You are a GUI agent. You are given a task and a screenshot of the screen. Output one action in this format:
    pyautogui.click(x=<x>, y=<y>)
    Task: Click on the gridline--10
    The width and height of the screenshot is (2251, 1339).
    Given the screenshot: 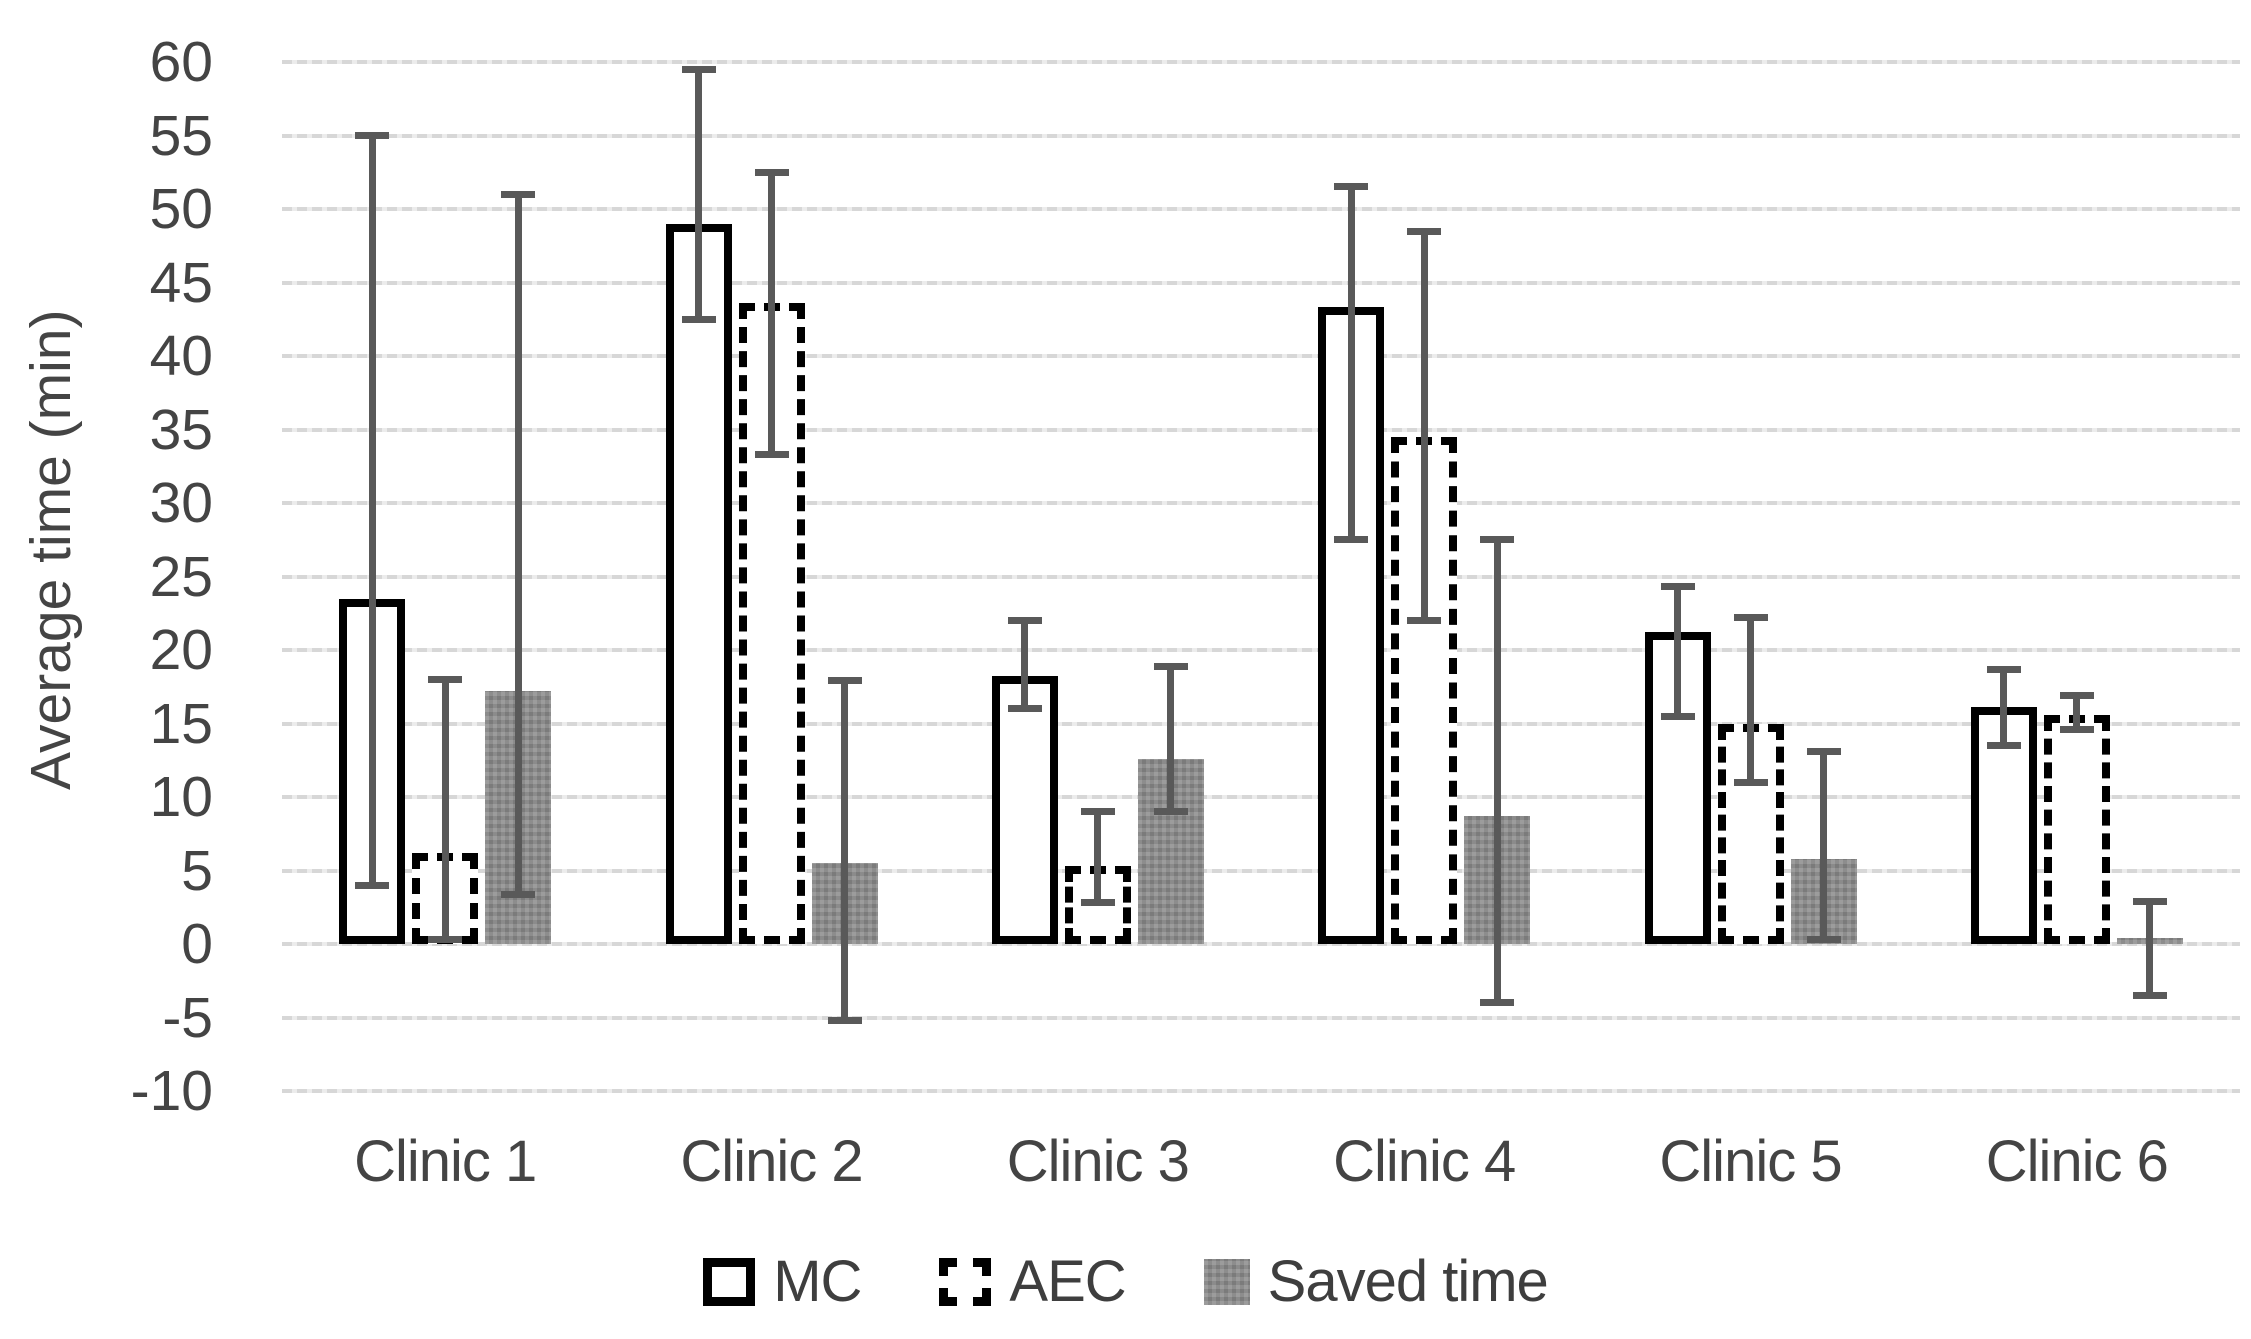 What is the action you would take?
    pyautogui.click(x=1261, y=1091)
    